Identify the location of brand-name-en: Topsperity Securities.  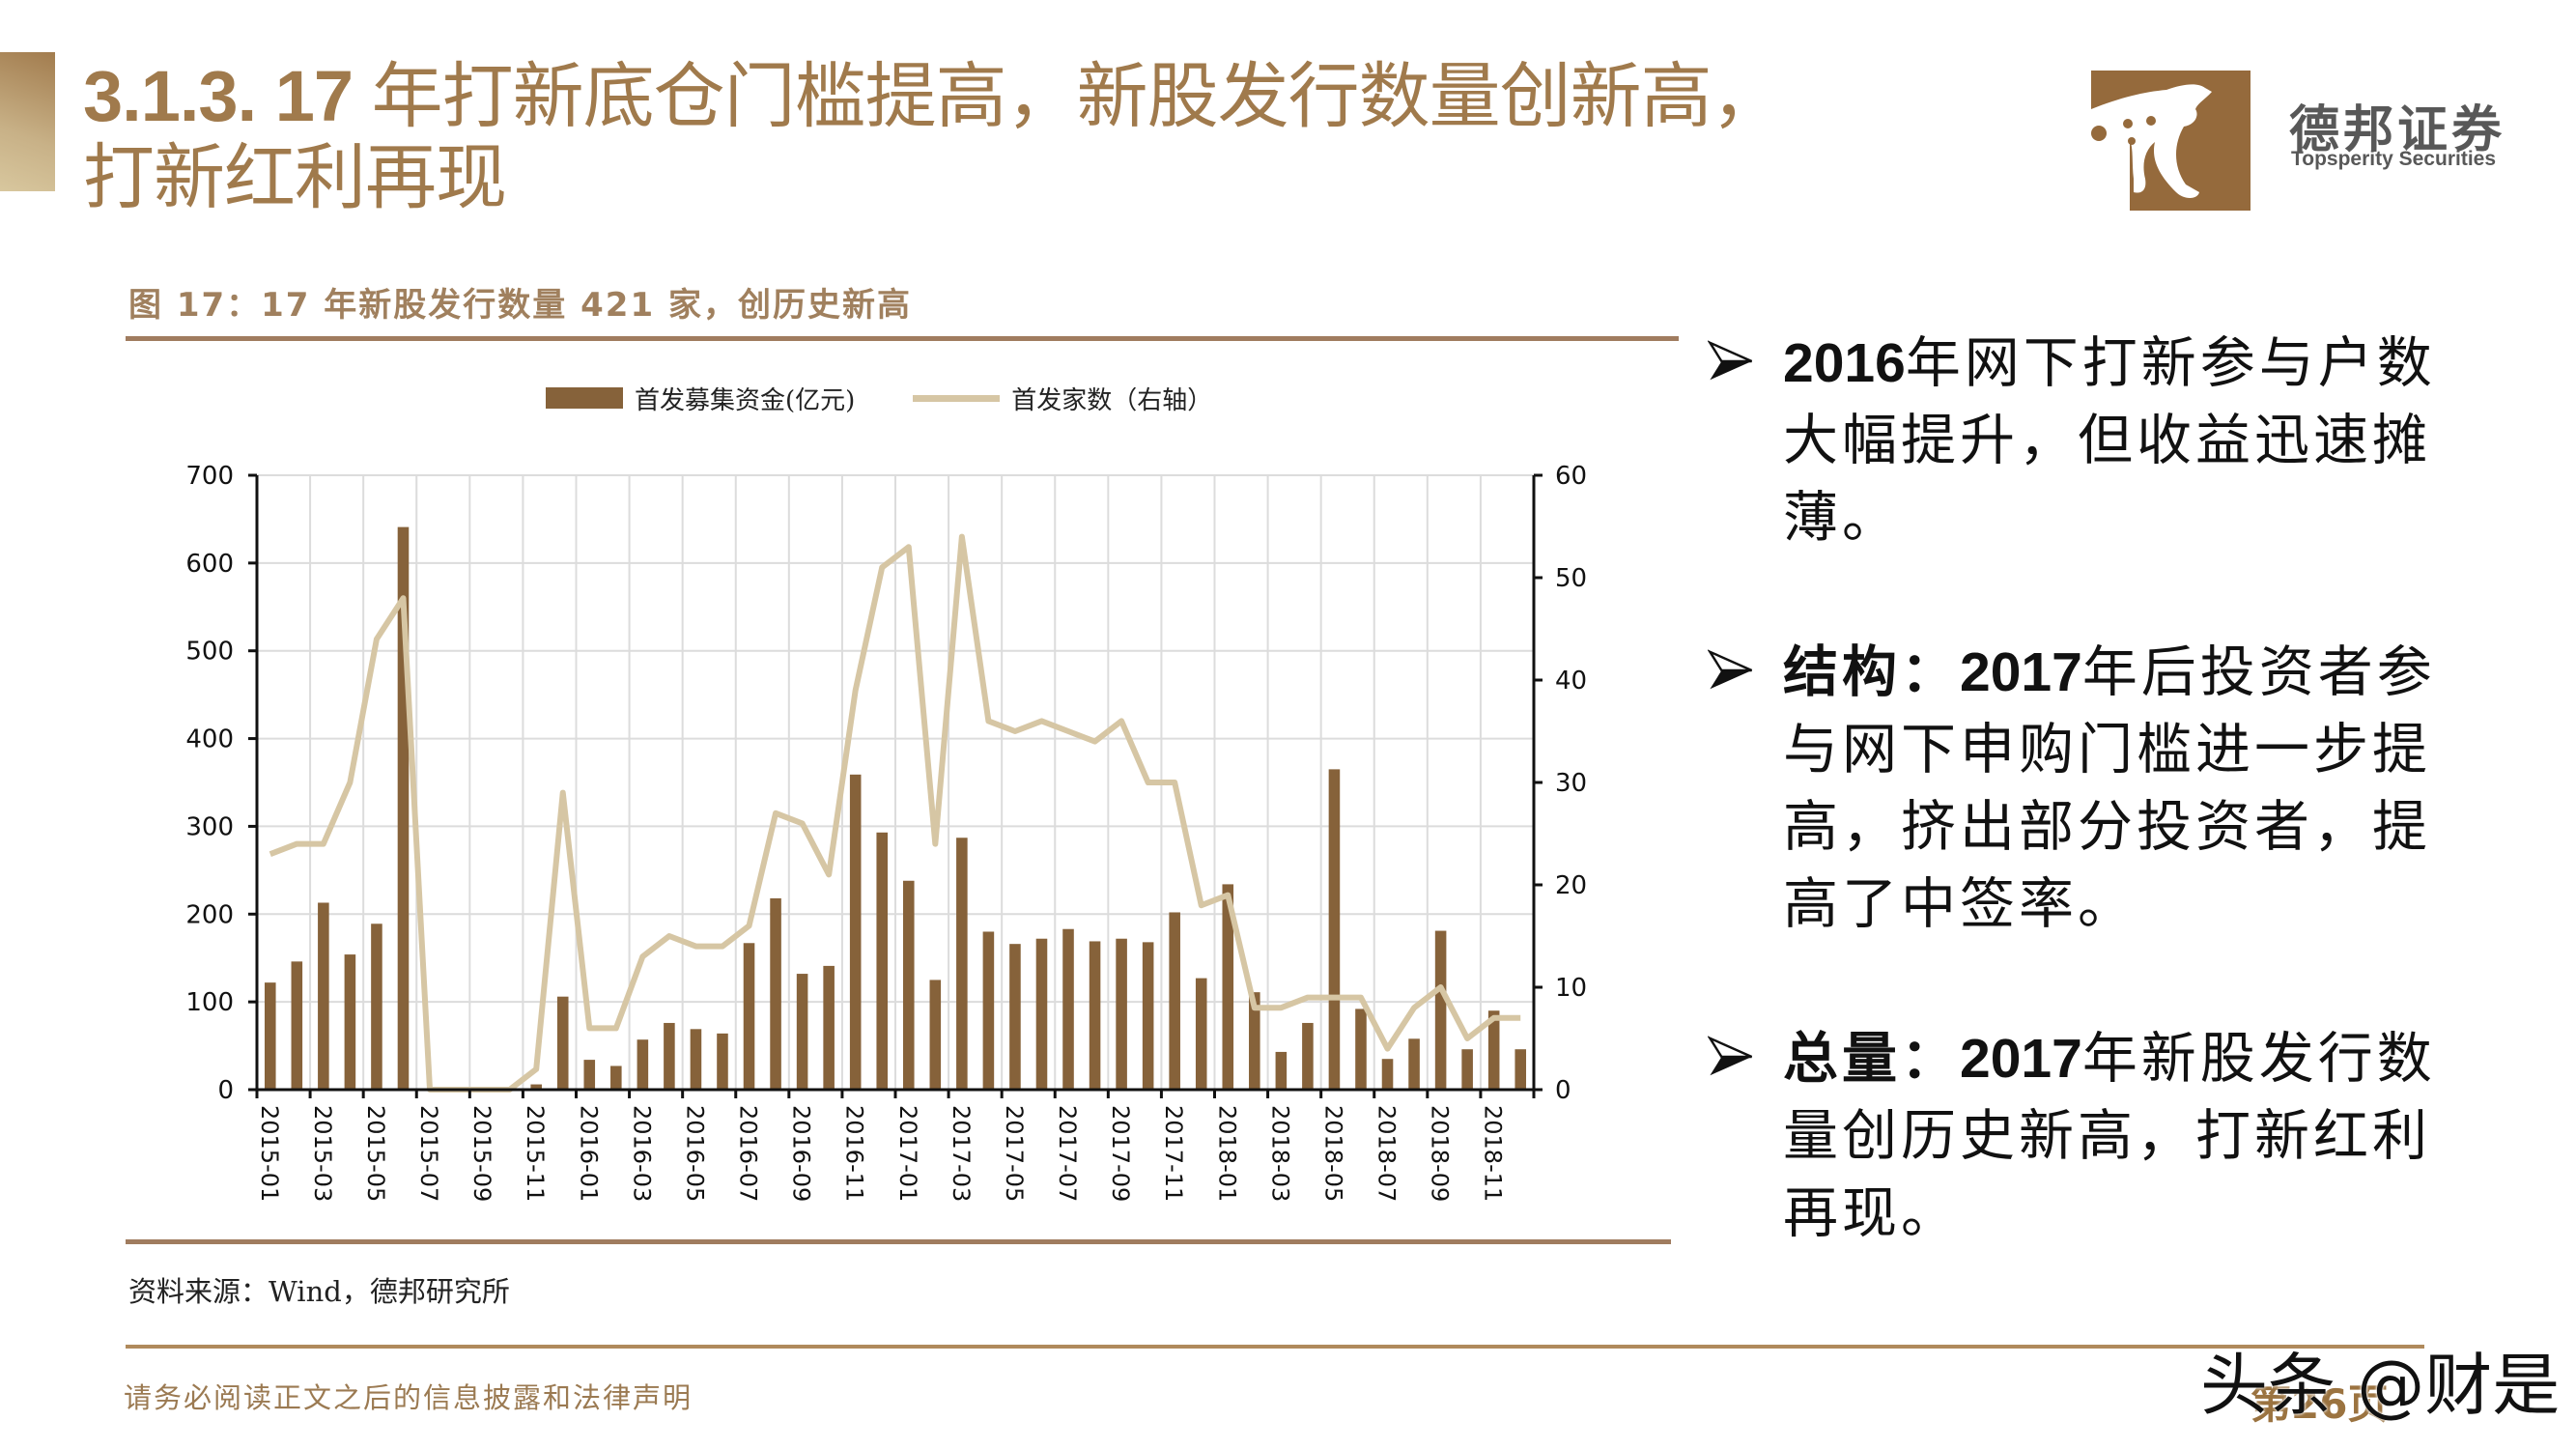
(2394, 159).